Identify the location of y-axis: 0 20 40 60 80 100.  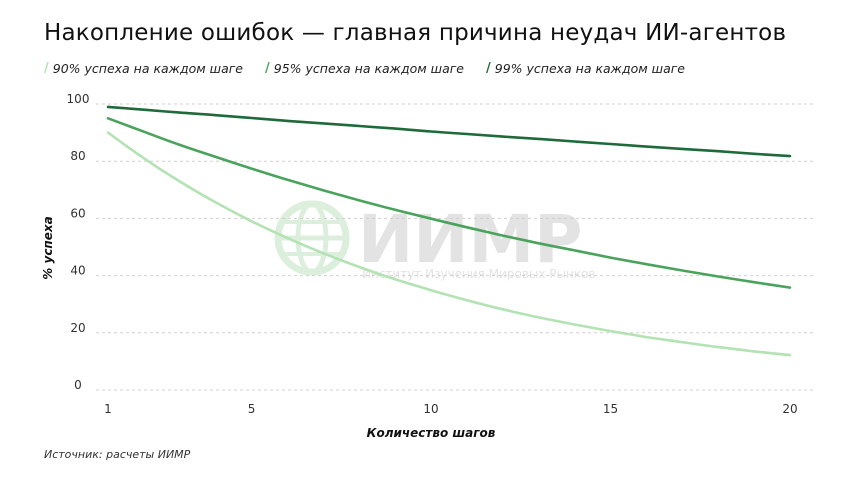
(78, 242).